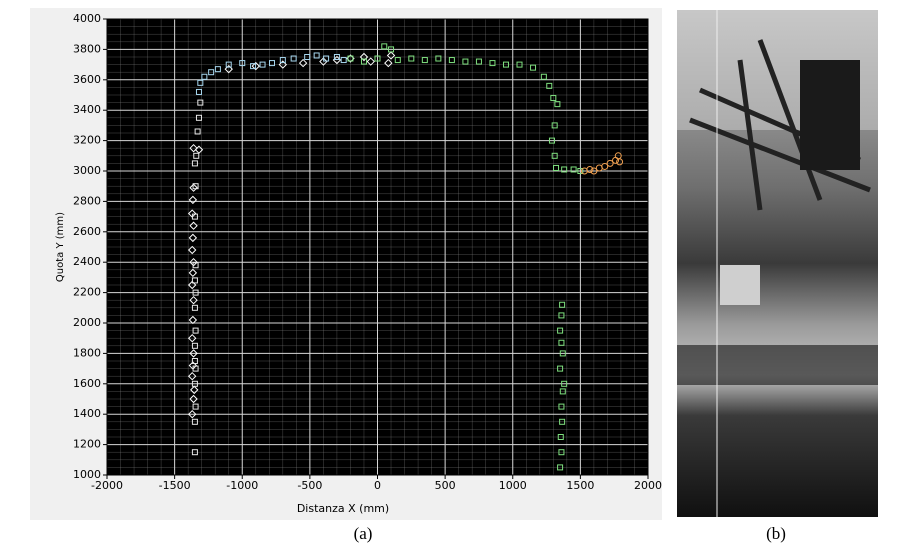  I want to click on y-tick-label: 3200, so click(87, 140).